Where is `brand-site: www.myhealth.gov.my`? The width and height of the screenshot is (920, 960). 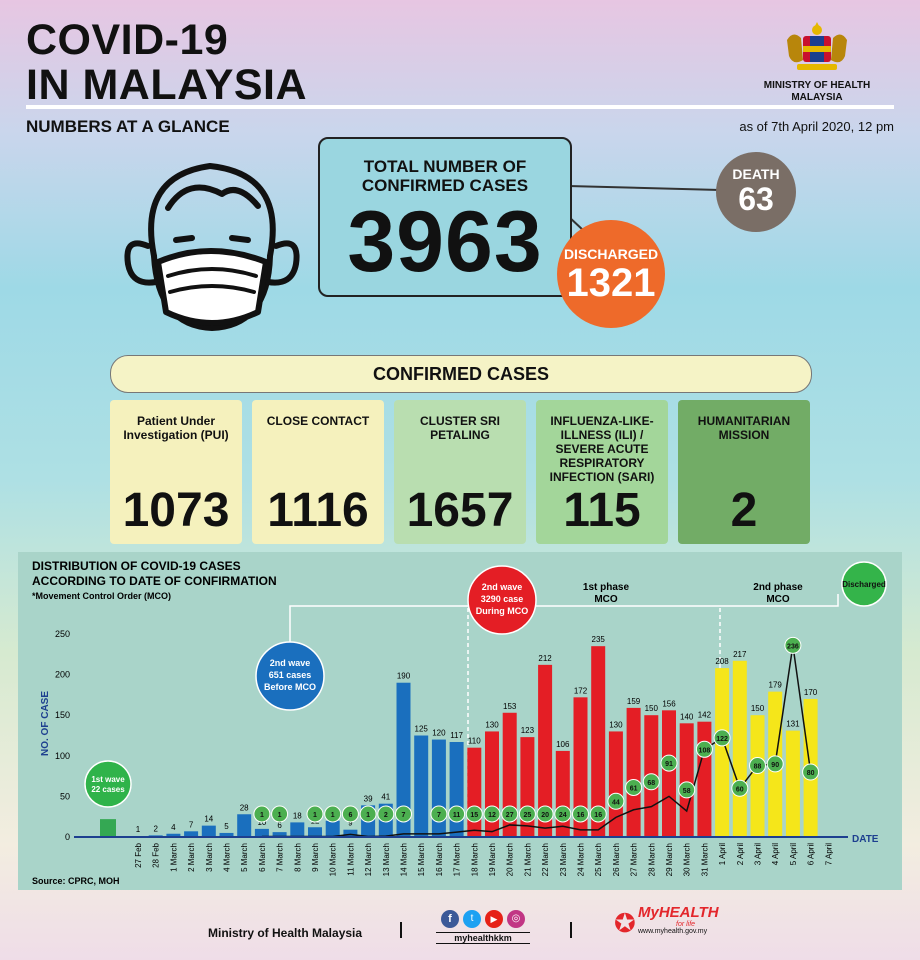
brand-site: www.myhealth.gov.my is located at coordinates (673, 931).